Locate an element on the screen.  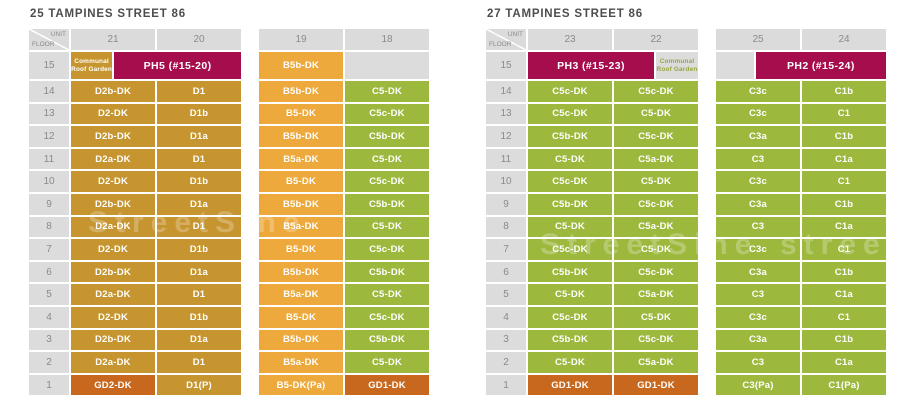
floor-row-13: 13 C5c-DK C5-DK is located at coordinates (592, 114).